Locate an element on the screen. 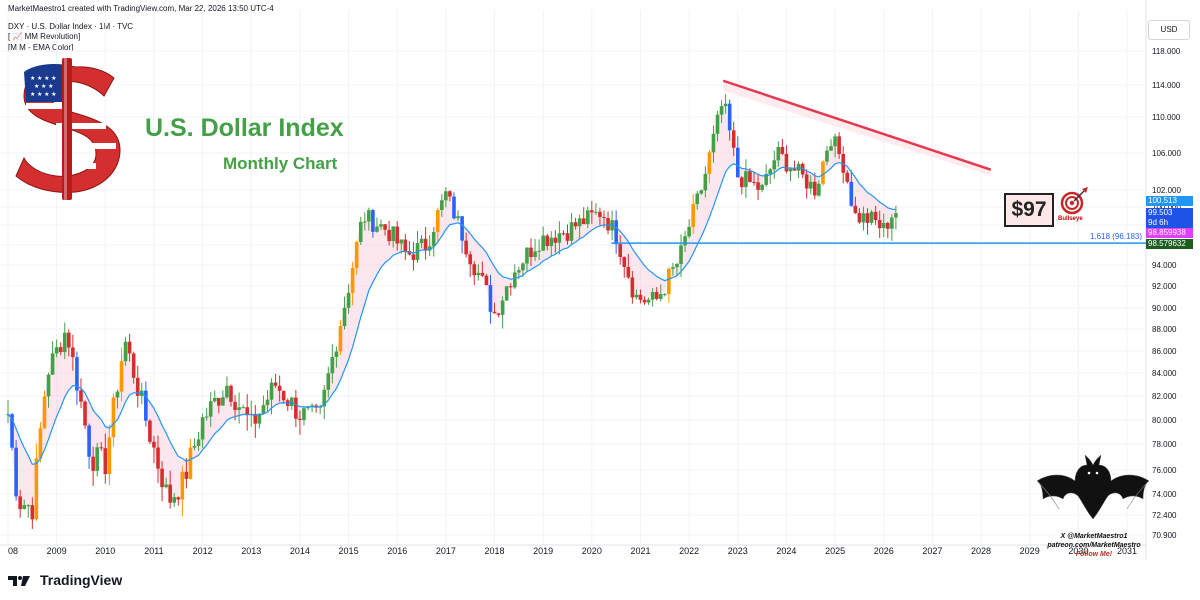 This screenshot has height=600, width=1200. y-tick-label: 106.000 is located at coordinates (1166, 153).